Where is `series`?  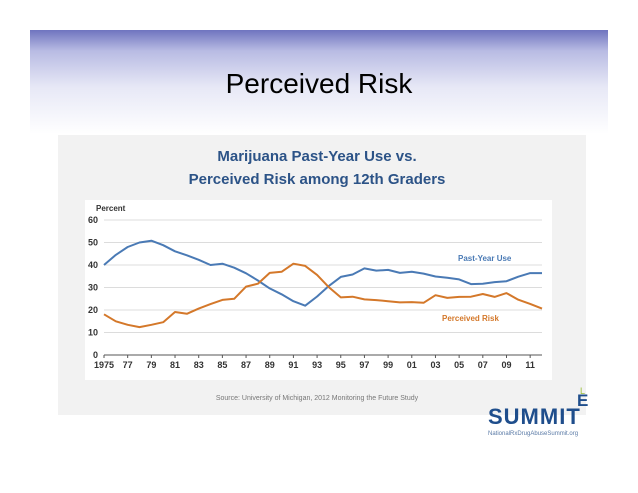 series is located at coordinates (323, 284).